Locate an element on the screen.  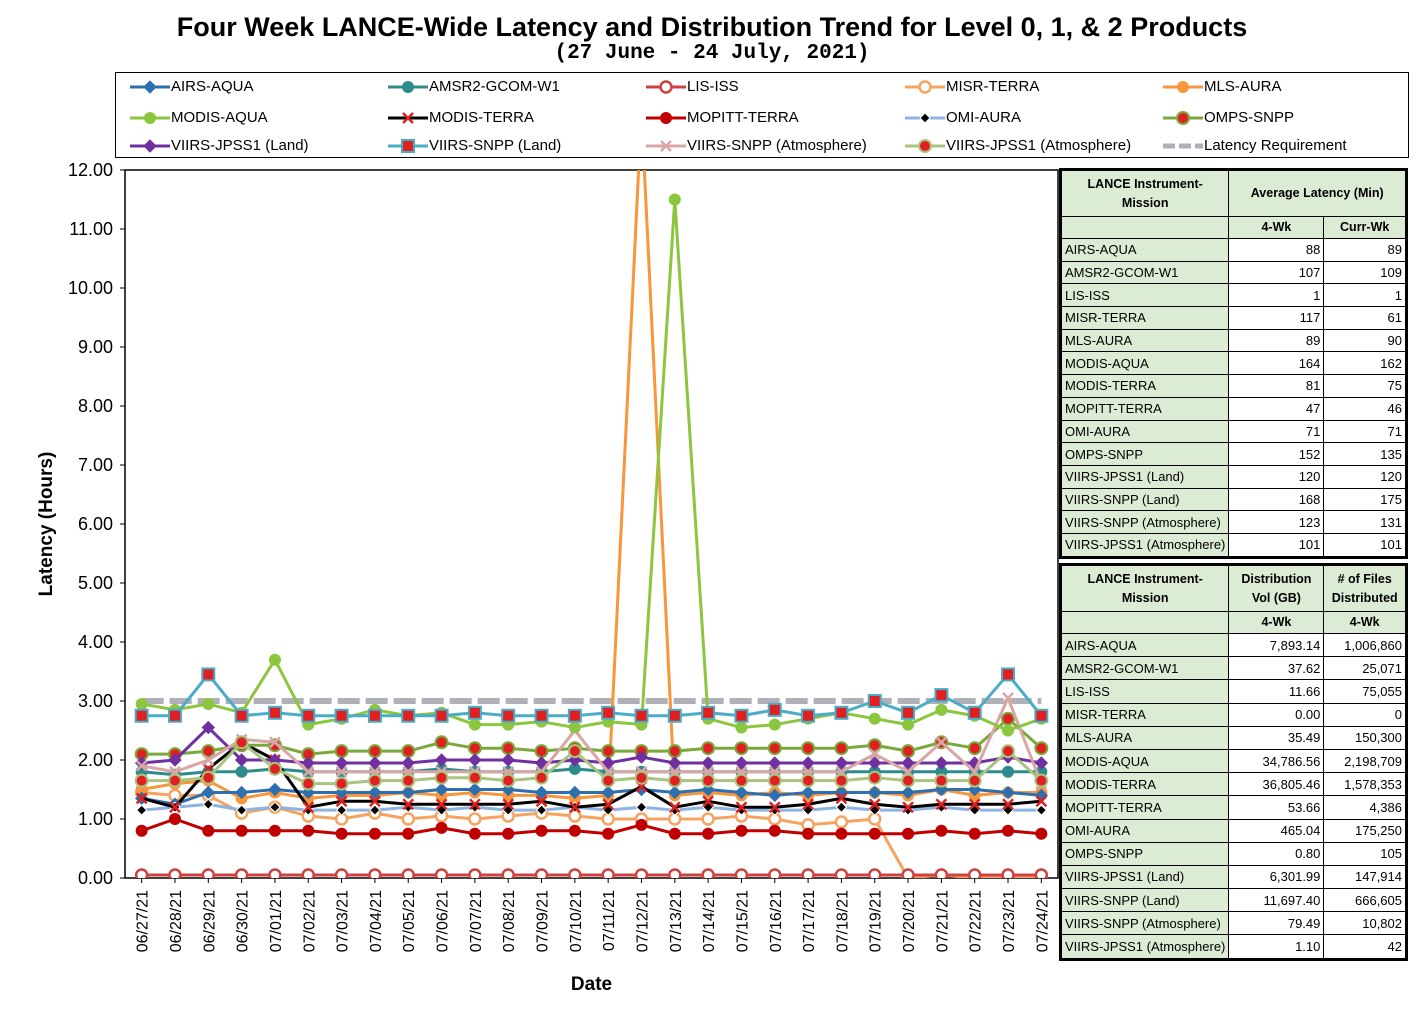
row-value-volume: 465.04 is located at coordinates (1276, 830).